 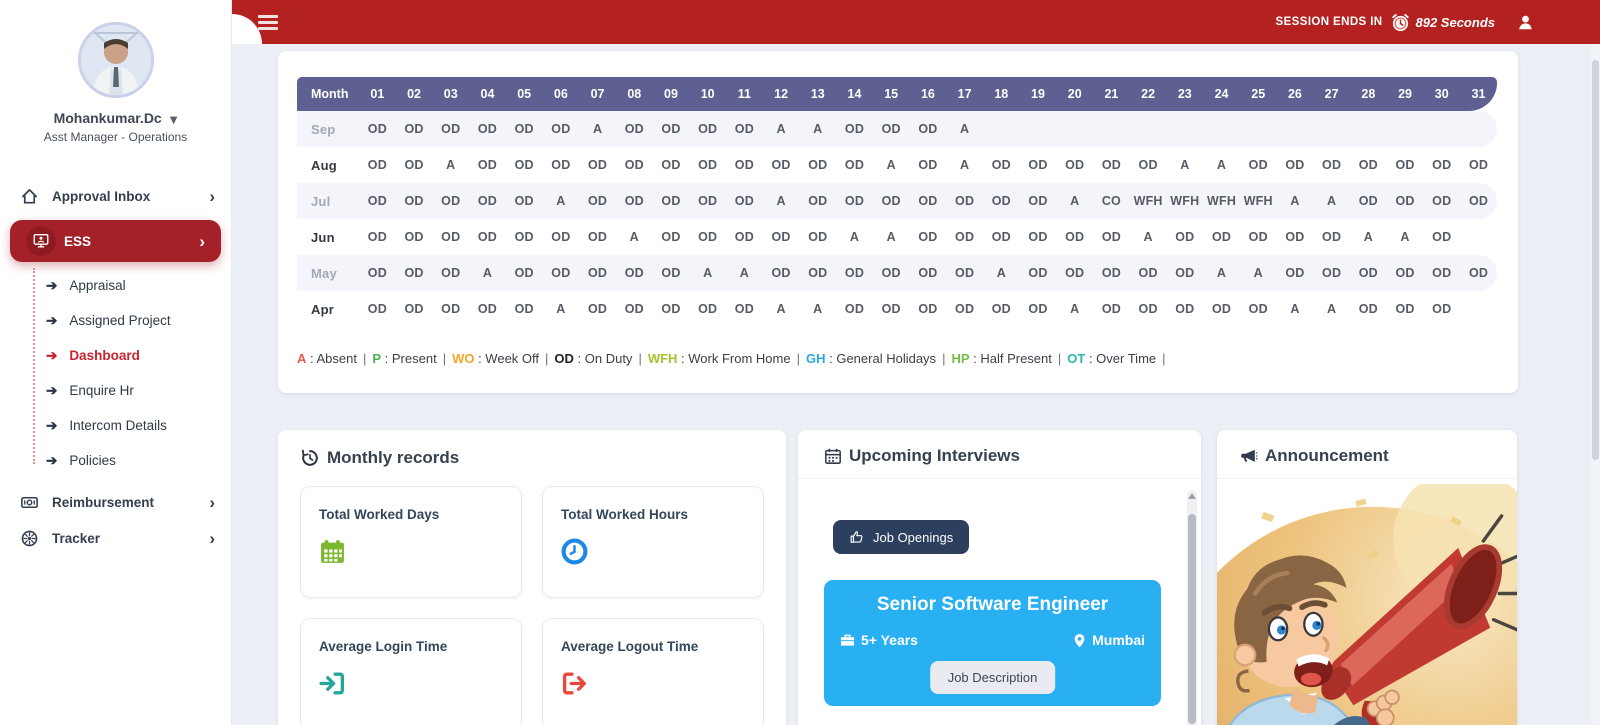 What do you see at coordinates (833, 456) in the screenshot?
I see `calendar-icon` at bounding box center [833, 456].